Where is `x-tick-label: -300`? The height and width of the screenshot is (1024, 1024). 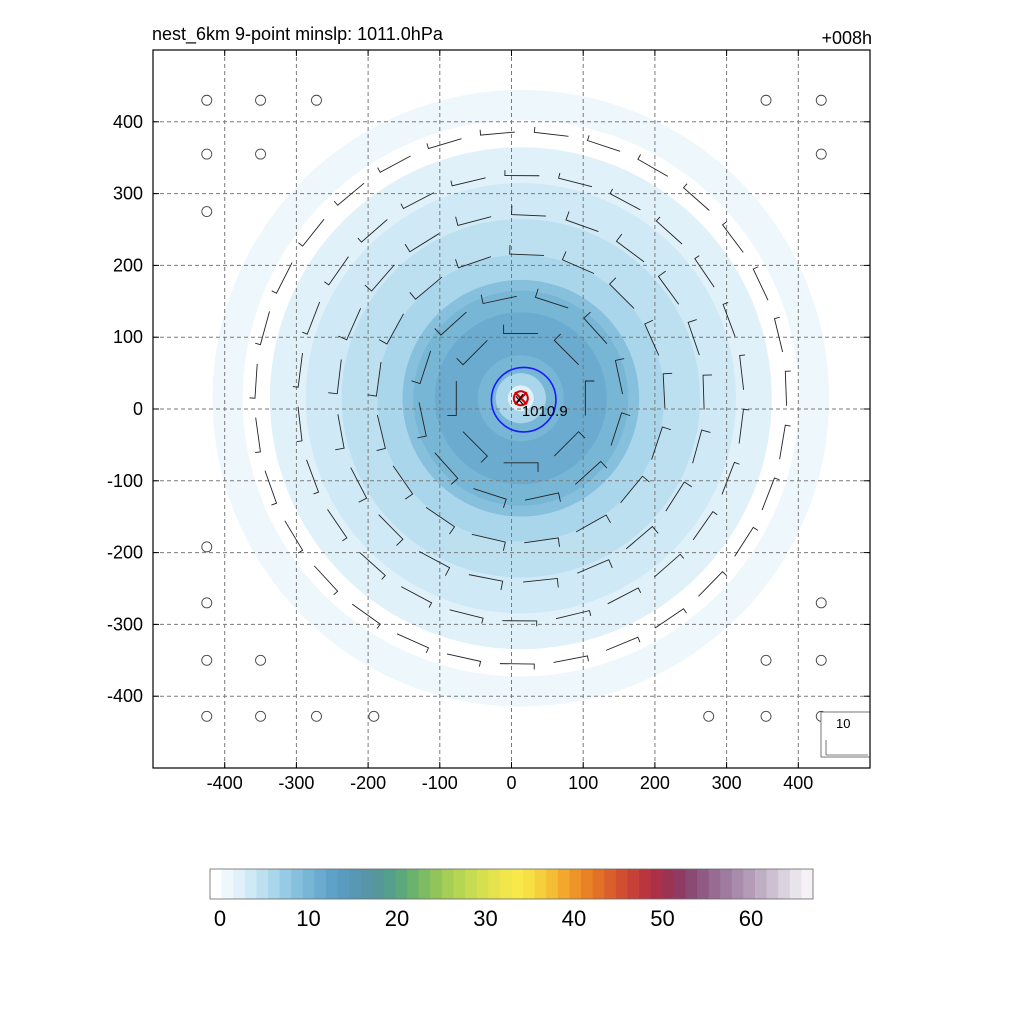
x-tick-label: -300 is located at coordinates (296, 783).